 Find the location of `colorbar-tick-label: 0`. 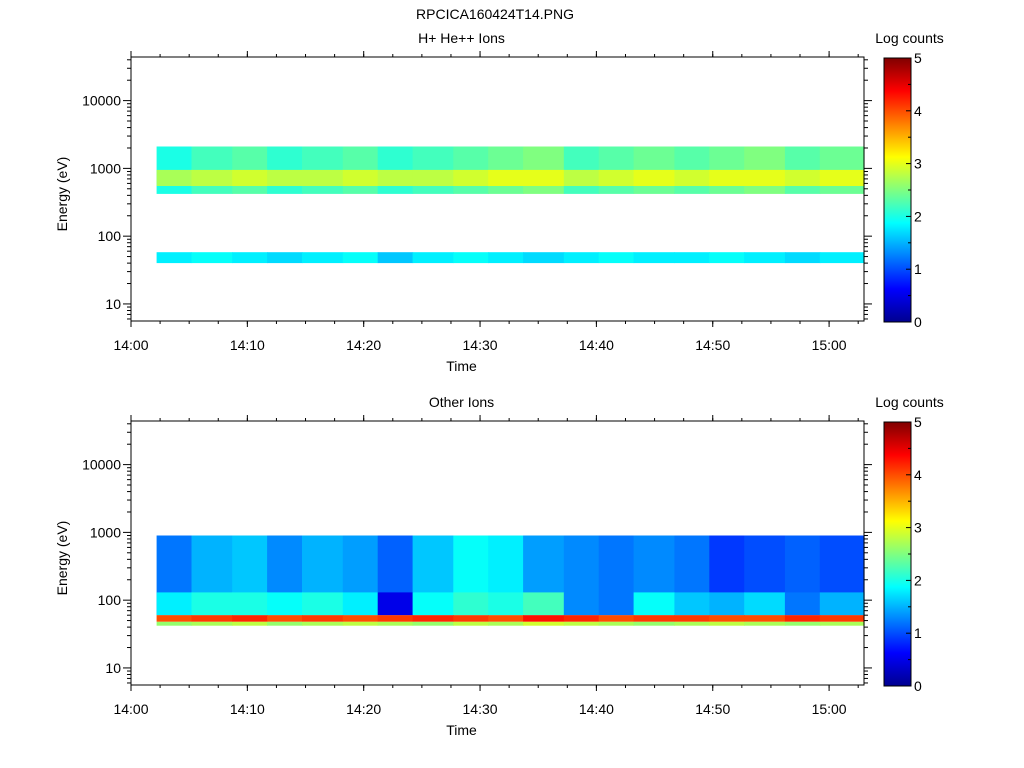

colorbar-tick-label: 0 is located at coordinates (918, 686).